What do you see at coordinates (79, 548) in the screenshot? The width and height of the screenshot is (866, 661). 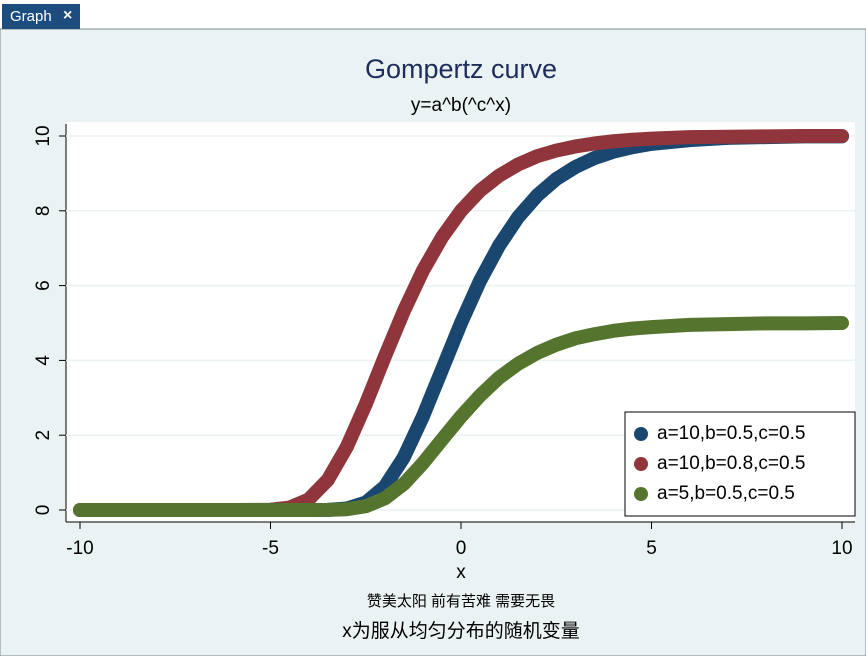 I see `x-tick-label: -10` at bounding box center [79, 548].